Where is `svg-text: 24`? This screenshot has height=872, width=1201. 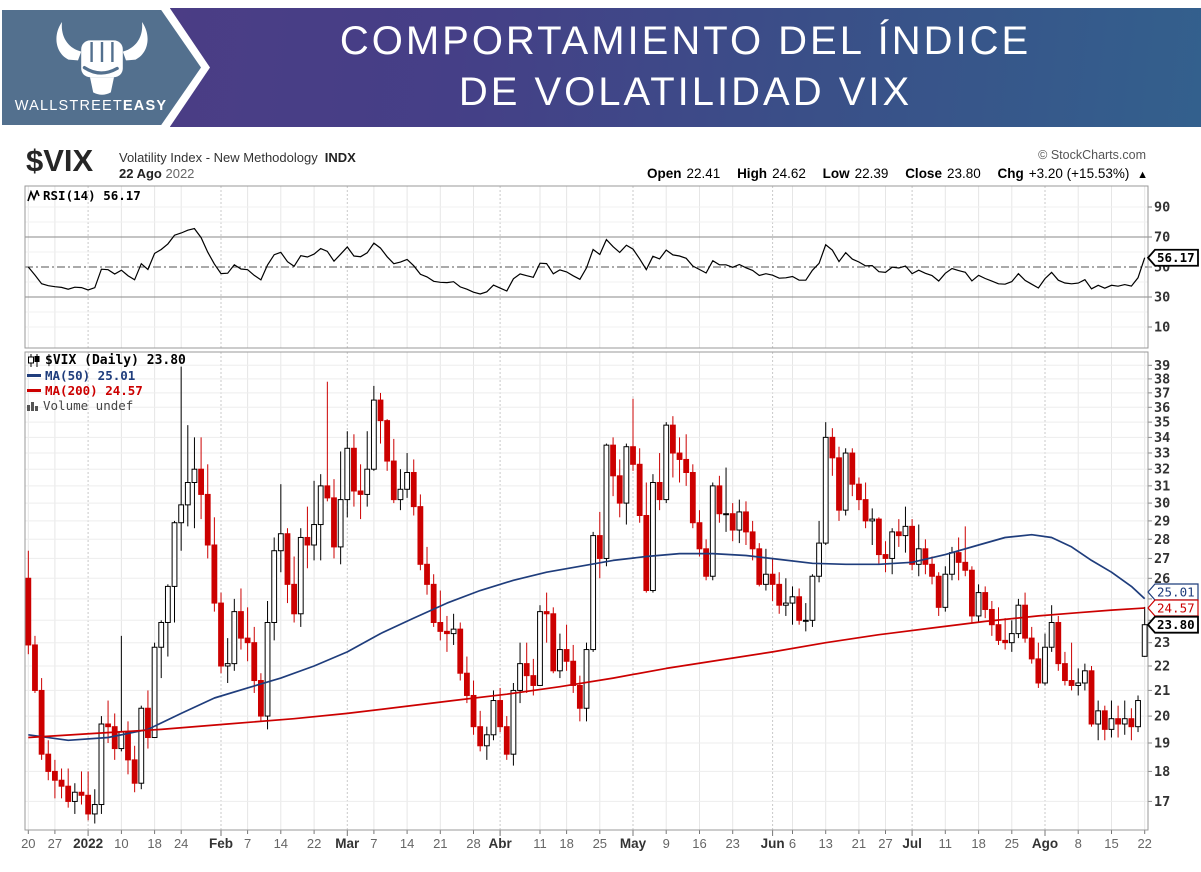
svg-text: 24 is located at coordinates (181, 843).